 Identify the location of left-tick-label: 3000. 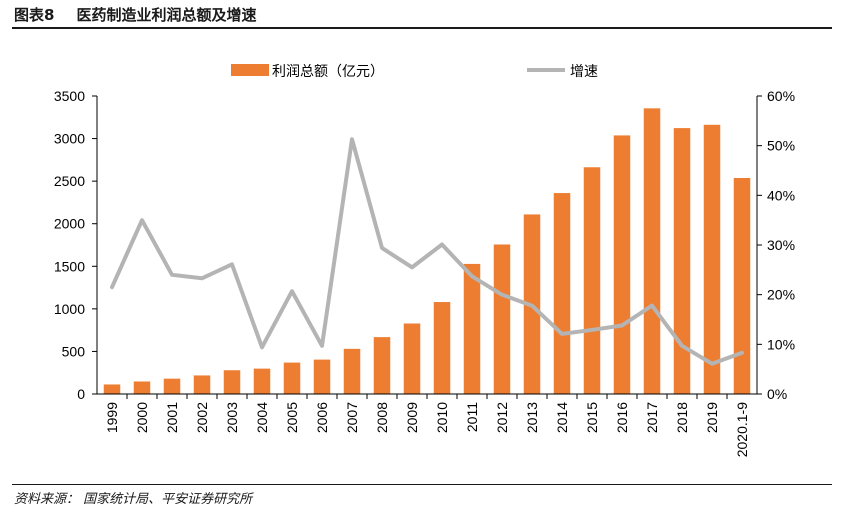
(69, 139).